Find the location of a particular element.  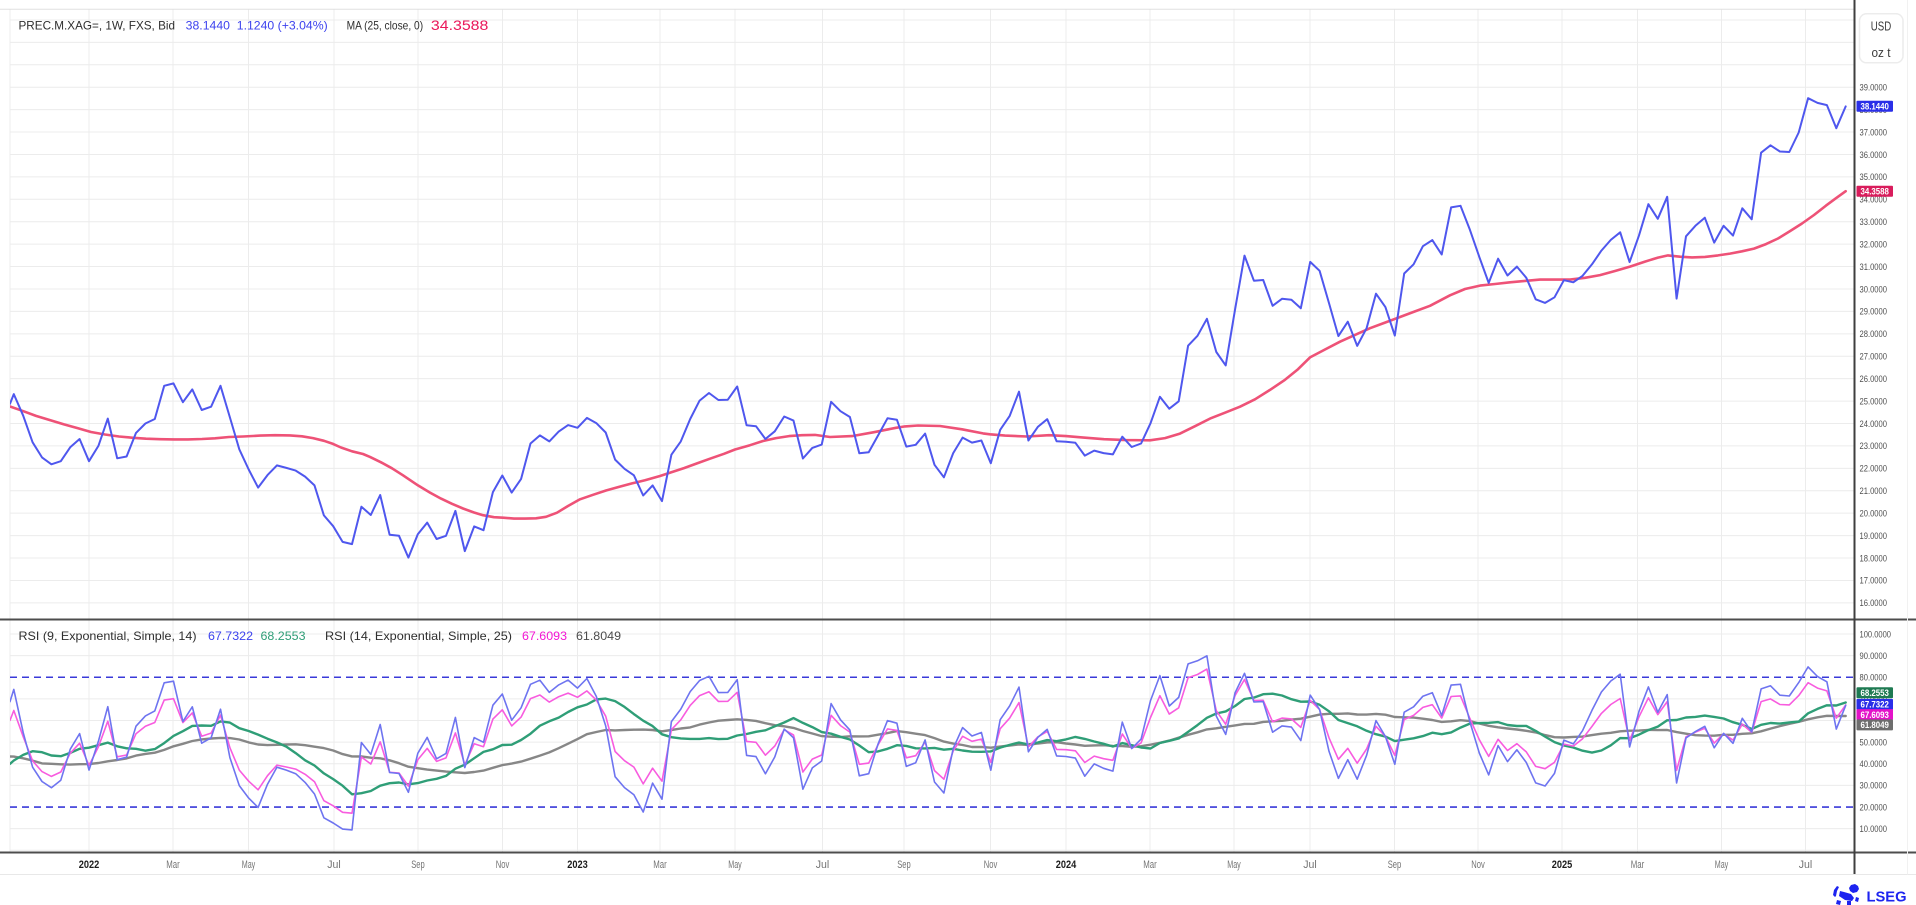

svg-text: 17.0000 is located at coordinates (1874, 581).